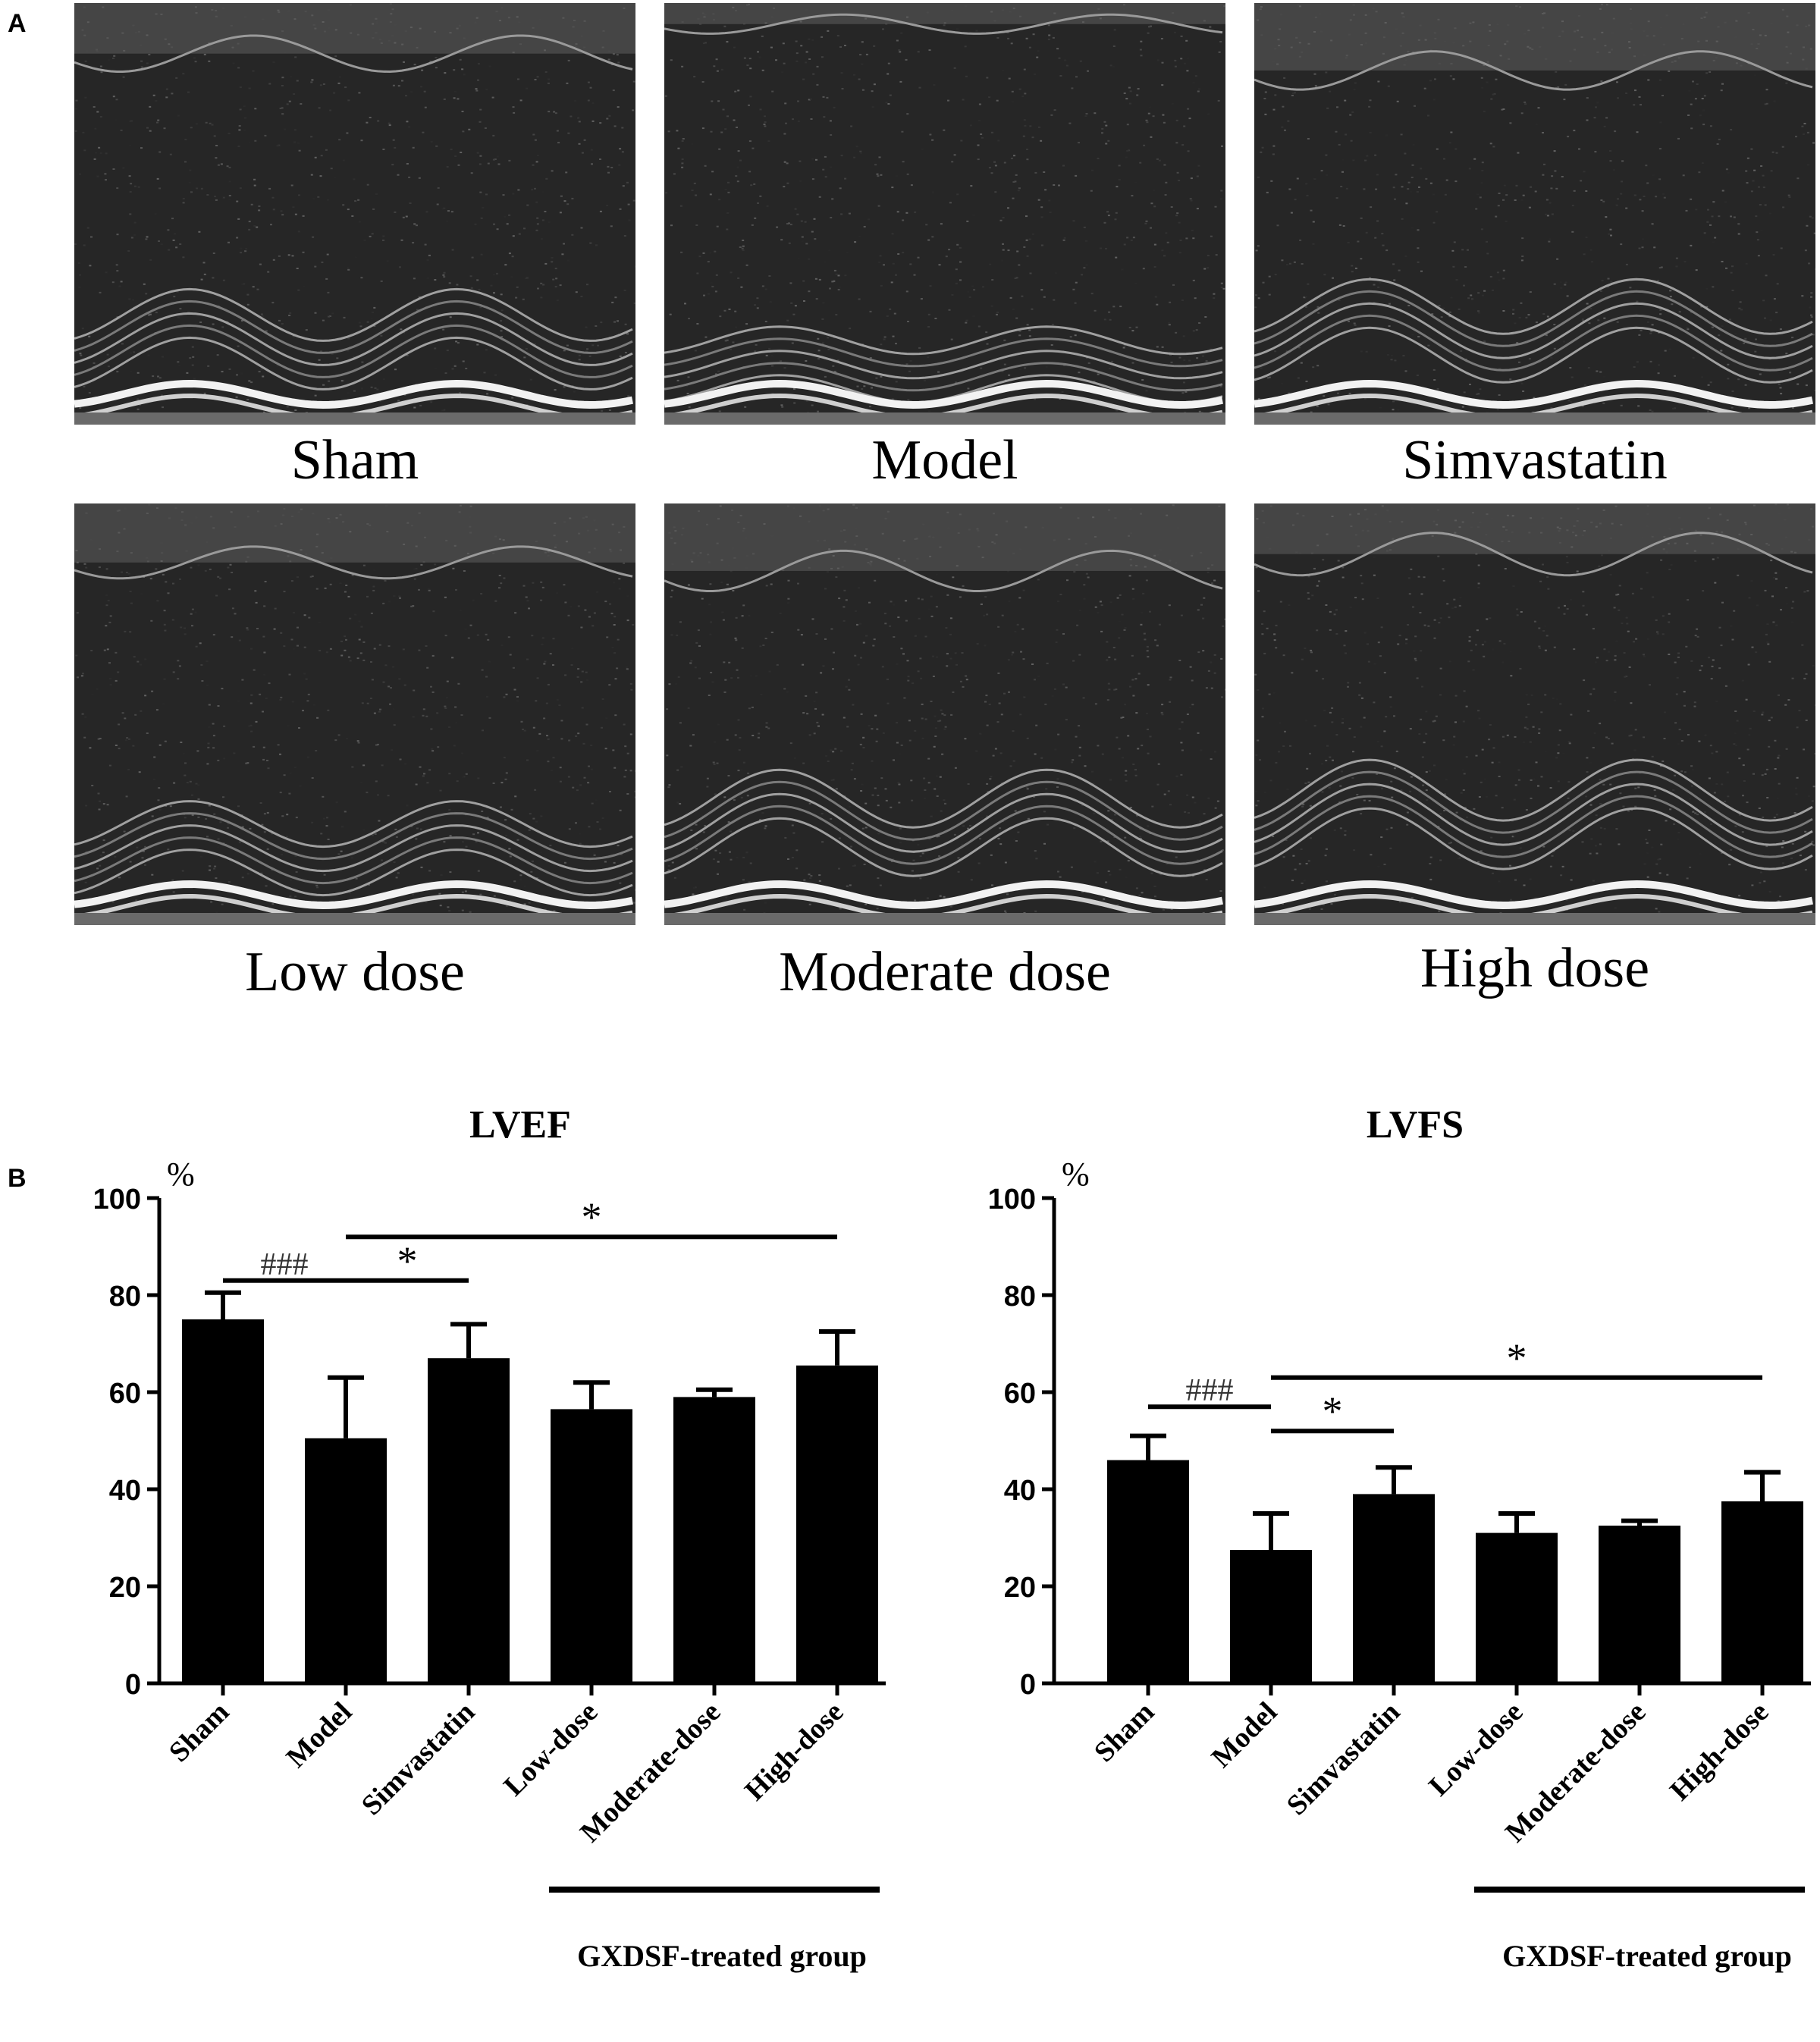 The width and height of the screenshot is (1820, 2042). I want to click on echo-image-high-dose, so click(1534, 714).